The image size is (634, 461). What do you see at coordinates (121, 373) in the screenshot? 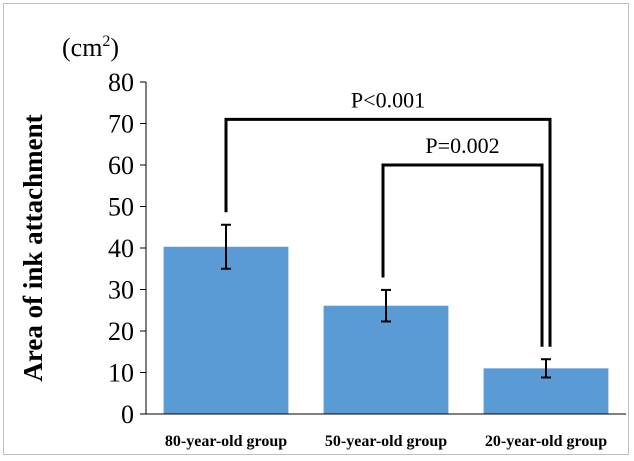
I see `y-tick-label: 10` at bounding box center [121, 373].